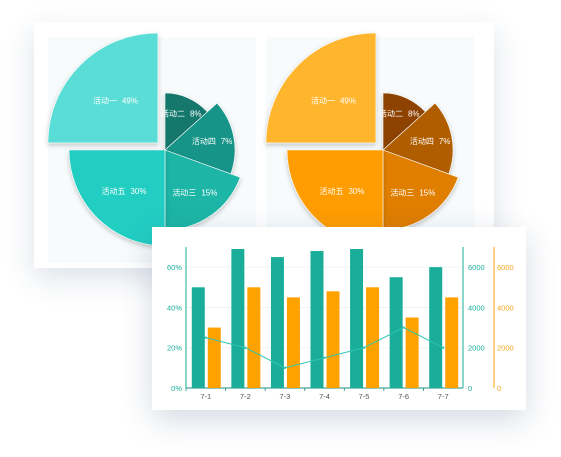 The image size is (561, 457). I want to click on left-y-tick-label: 0%, so click(176, 388).